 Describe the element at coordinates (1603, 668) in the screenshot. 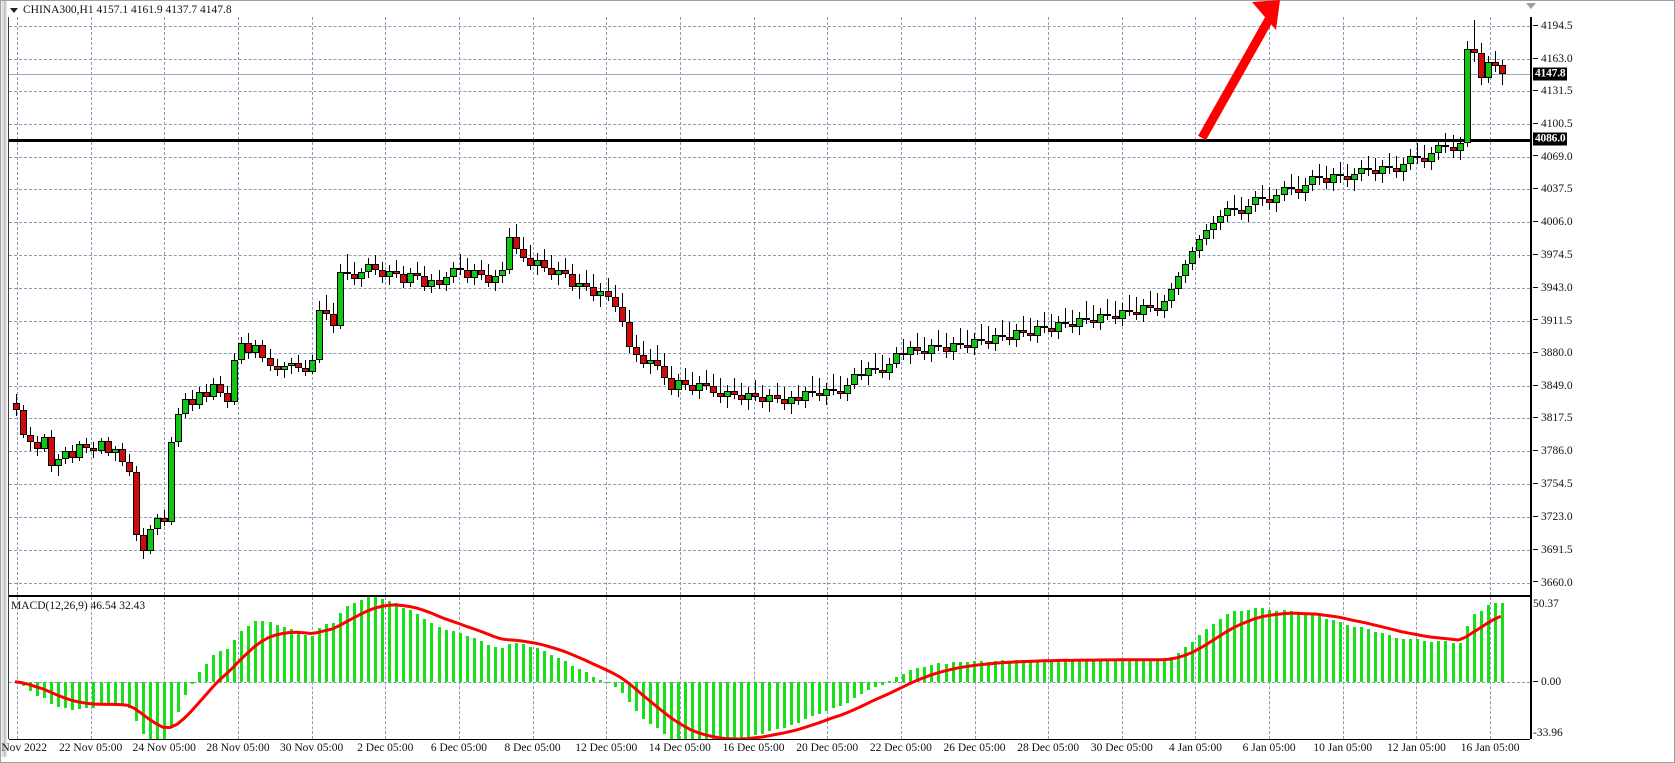

I see `macd-axis: 50.37 0.00 -33.96` at that location.